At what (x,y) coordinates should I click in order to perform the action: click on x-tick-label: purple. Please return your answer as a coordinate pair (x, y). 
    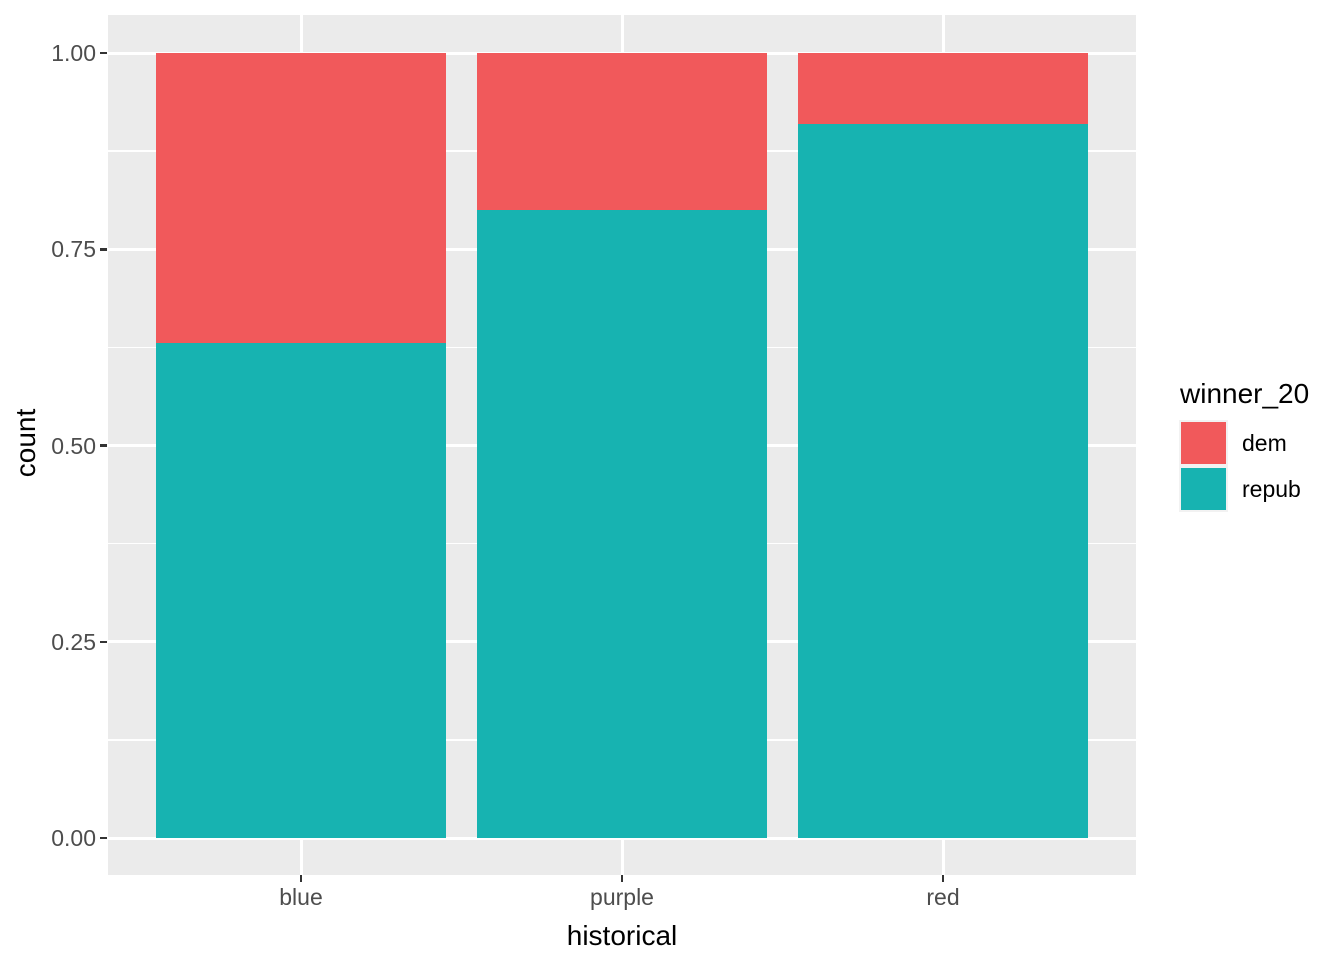
    Looking at the image, I should click on (622, 897).